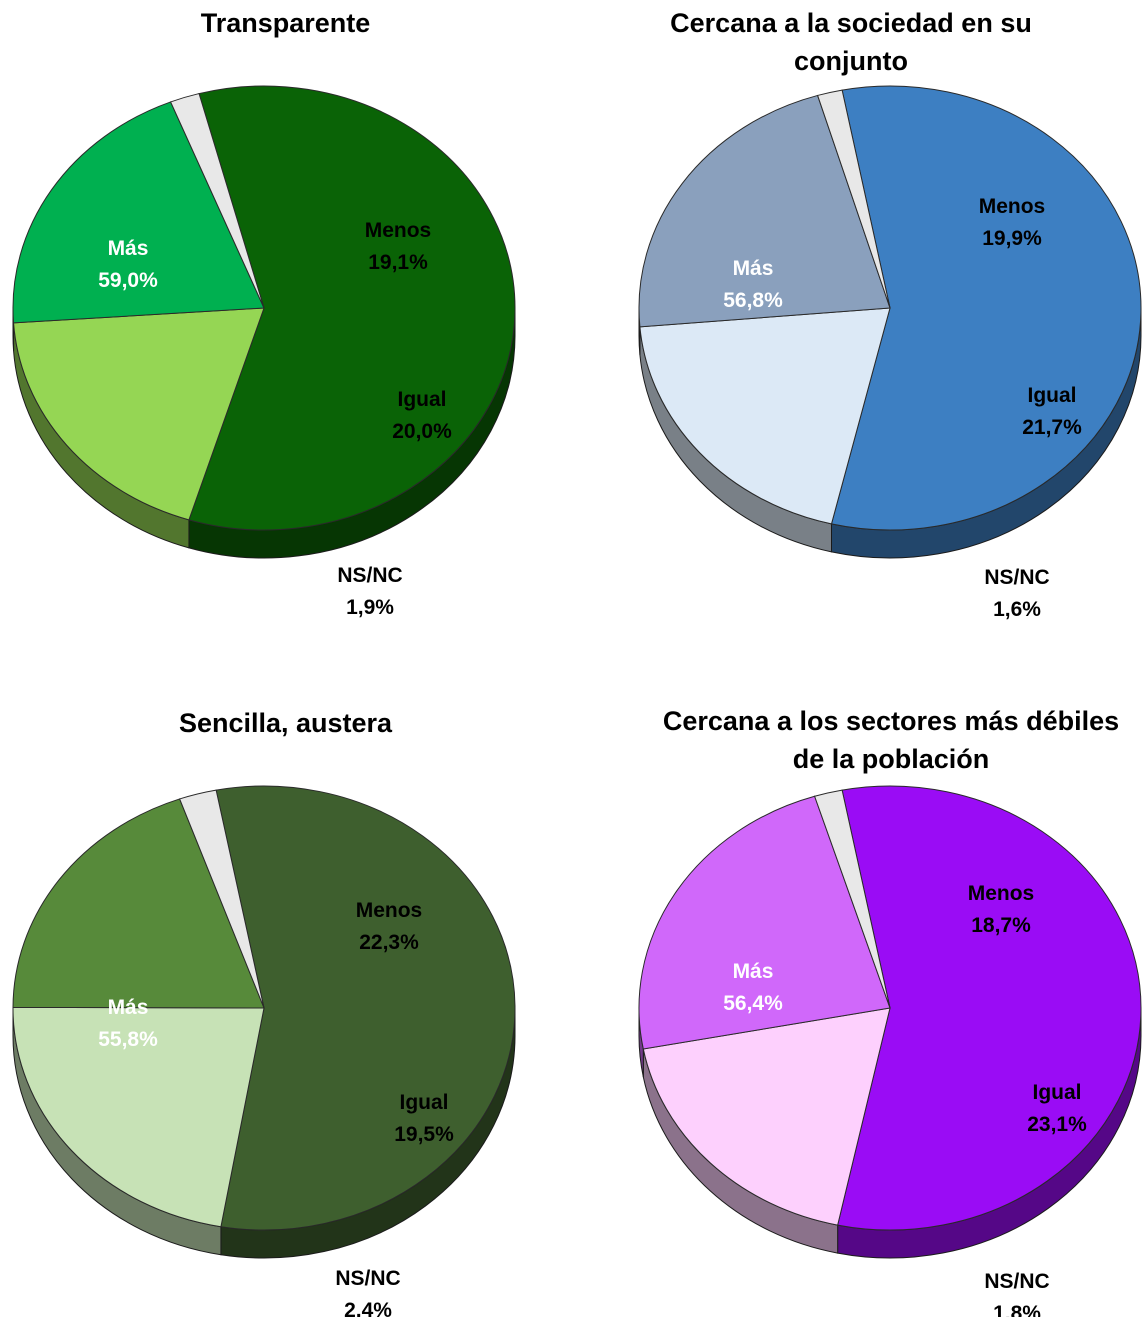  I want to click on slice-value-menos: 19,9%, so click(1012, 238).